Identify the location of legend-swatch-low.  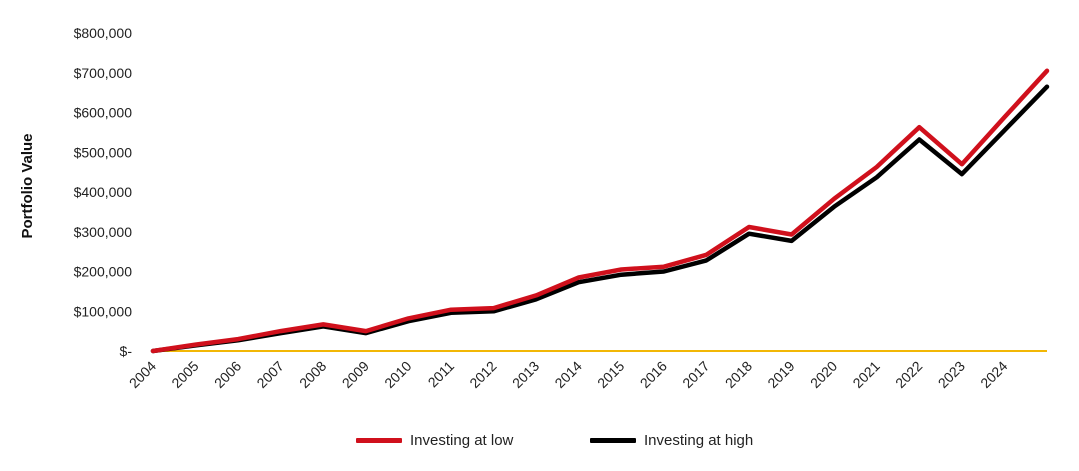
(379, 440).